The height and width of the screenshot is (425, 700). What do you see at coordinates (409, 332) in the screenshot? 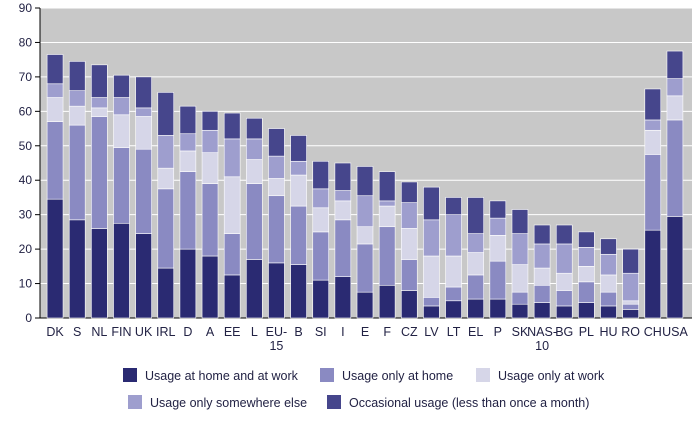
I see `x-tick-label: CZ` at bounding box center [409, 332].